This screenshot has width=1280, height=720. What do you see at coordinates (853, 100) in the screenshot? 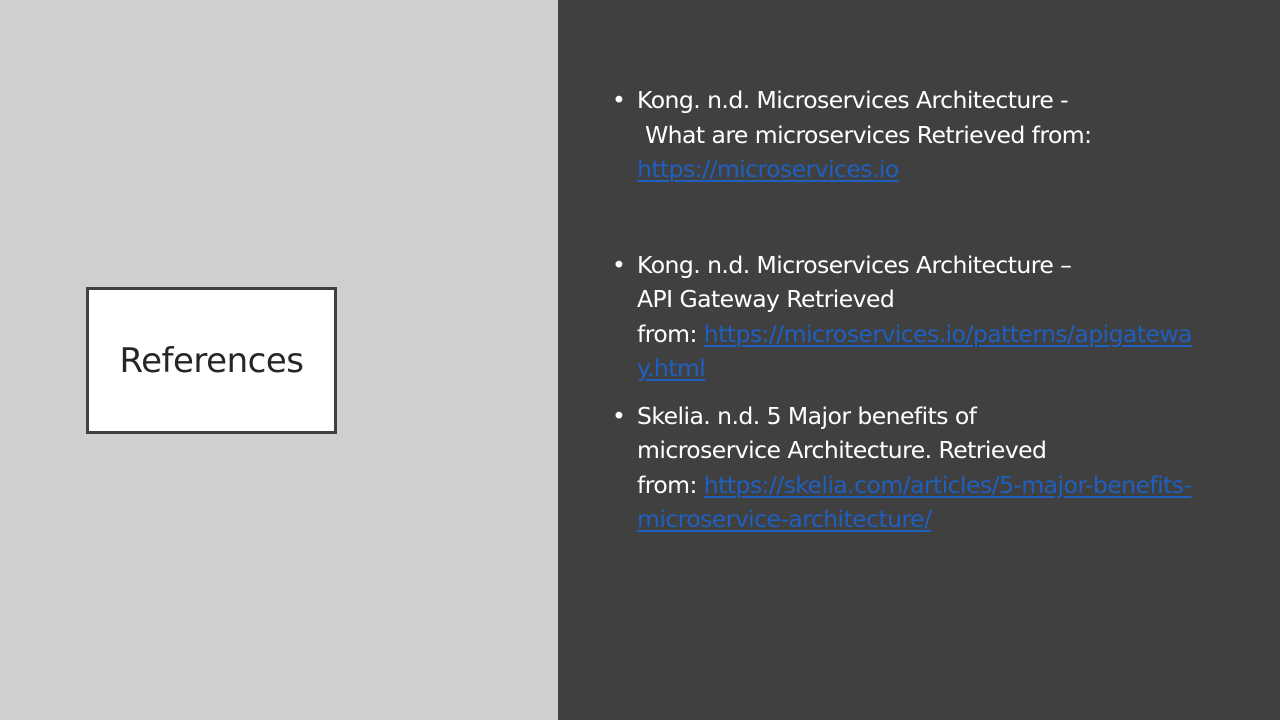
I see `reference-text-line: Kong. n.d. Microservices Architecture -` at bounding box center [853, 100].